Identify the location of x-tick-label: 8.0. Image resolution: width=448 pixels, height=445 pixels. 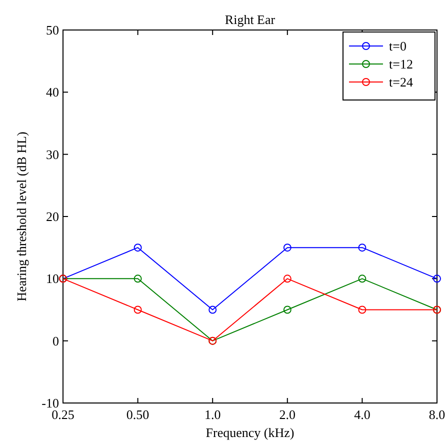
(437, 414).